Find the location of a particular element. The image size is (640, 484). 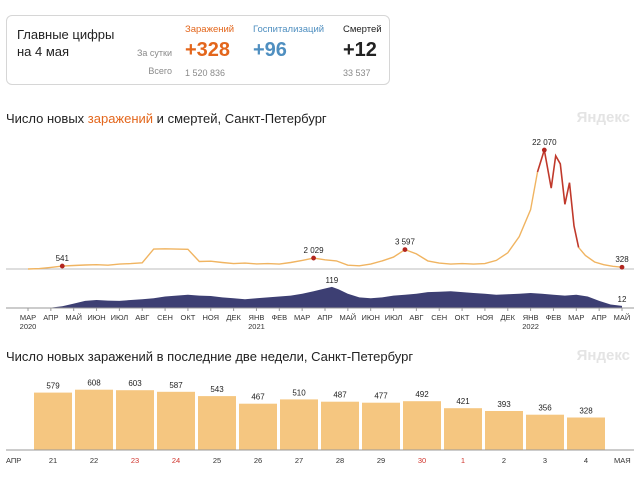

bar-category-label: 25 is located at coordinates (217, 460).